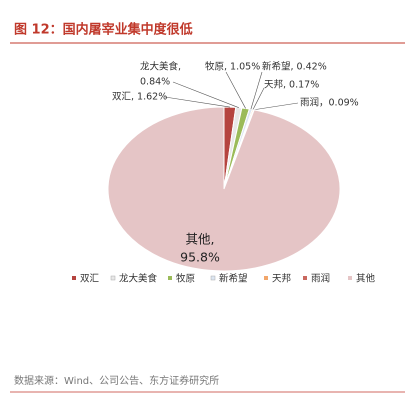  Describe the element at coordinates (366, 279) in the screenshot. I see `legend-label: 其他` at that location.